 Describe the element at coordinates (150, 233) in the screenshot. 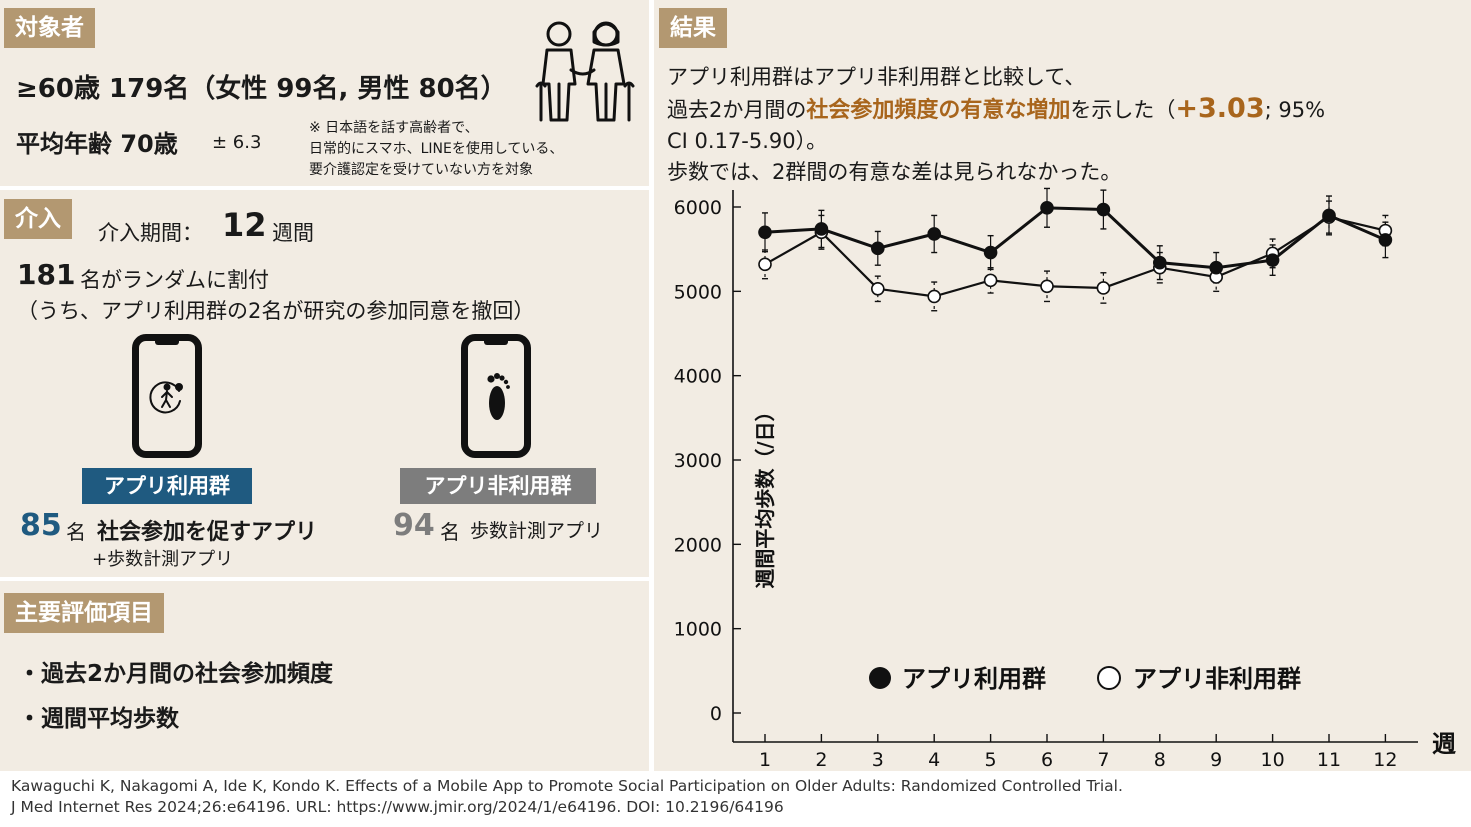

I see `period-label: 介入期間：` at that location.